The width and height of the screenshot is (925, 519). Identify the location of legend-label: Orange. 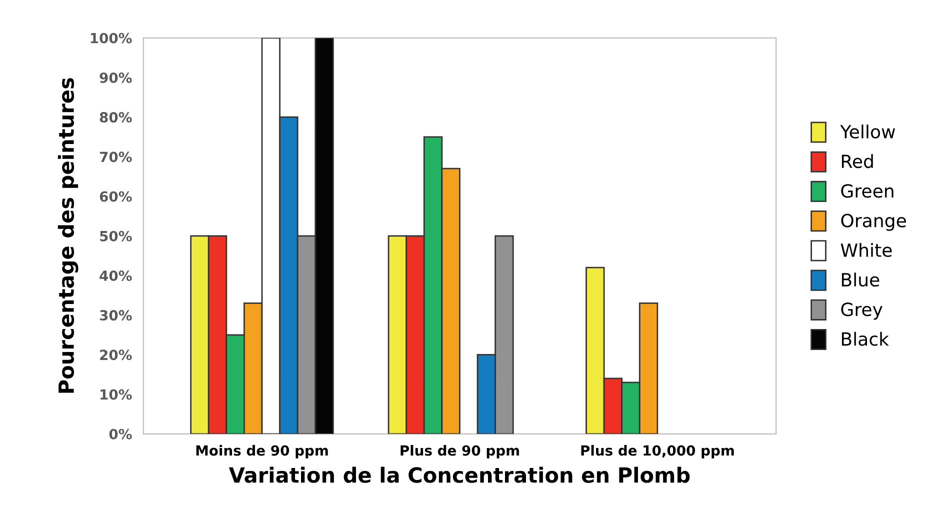
(873, 222).